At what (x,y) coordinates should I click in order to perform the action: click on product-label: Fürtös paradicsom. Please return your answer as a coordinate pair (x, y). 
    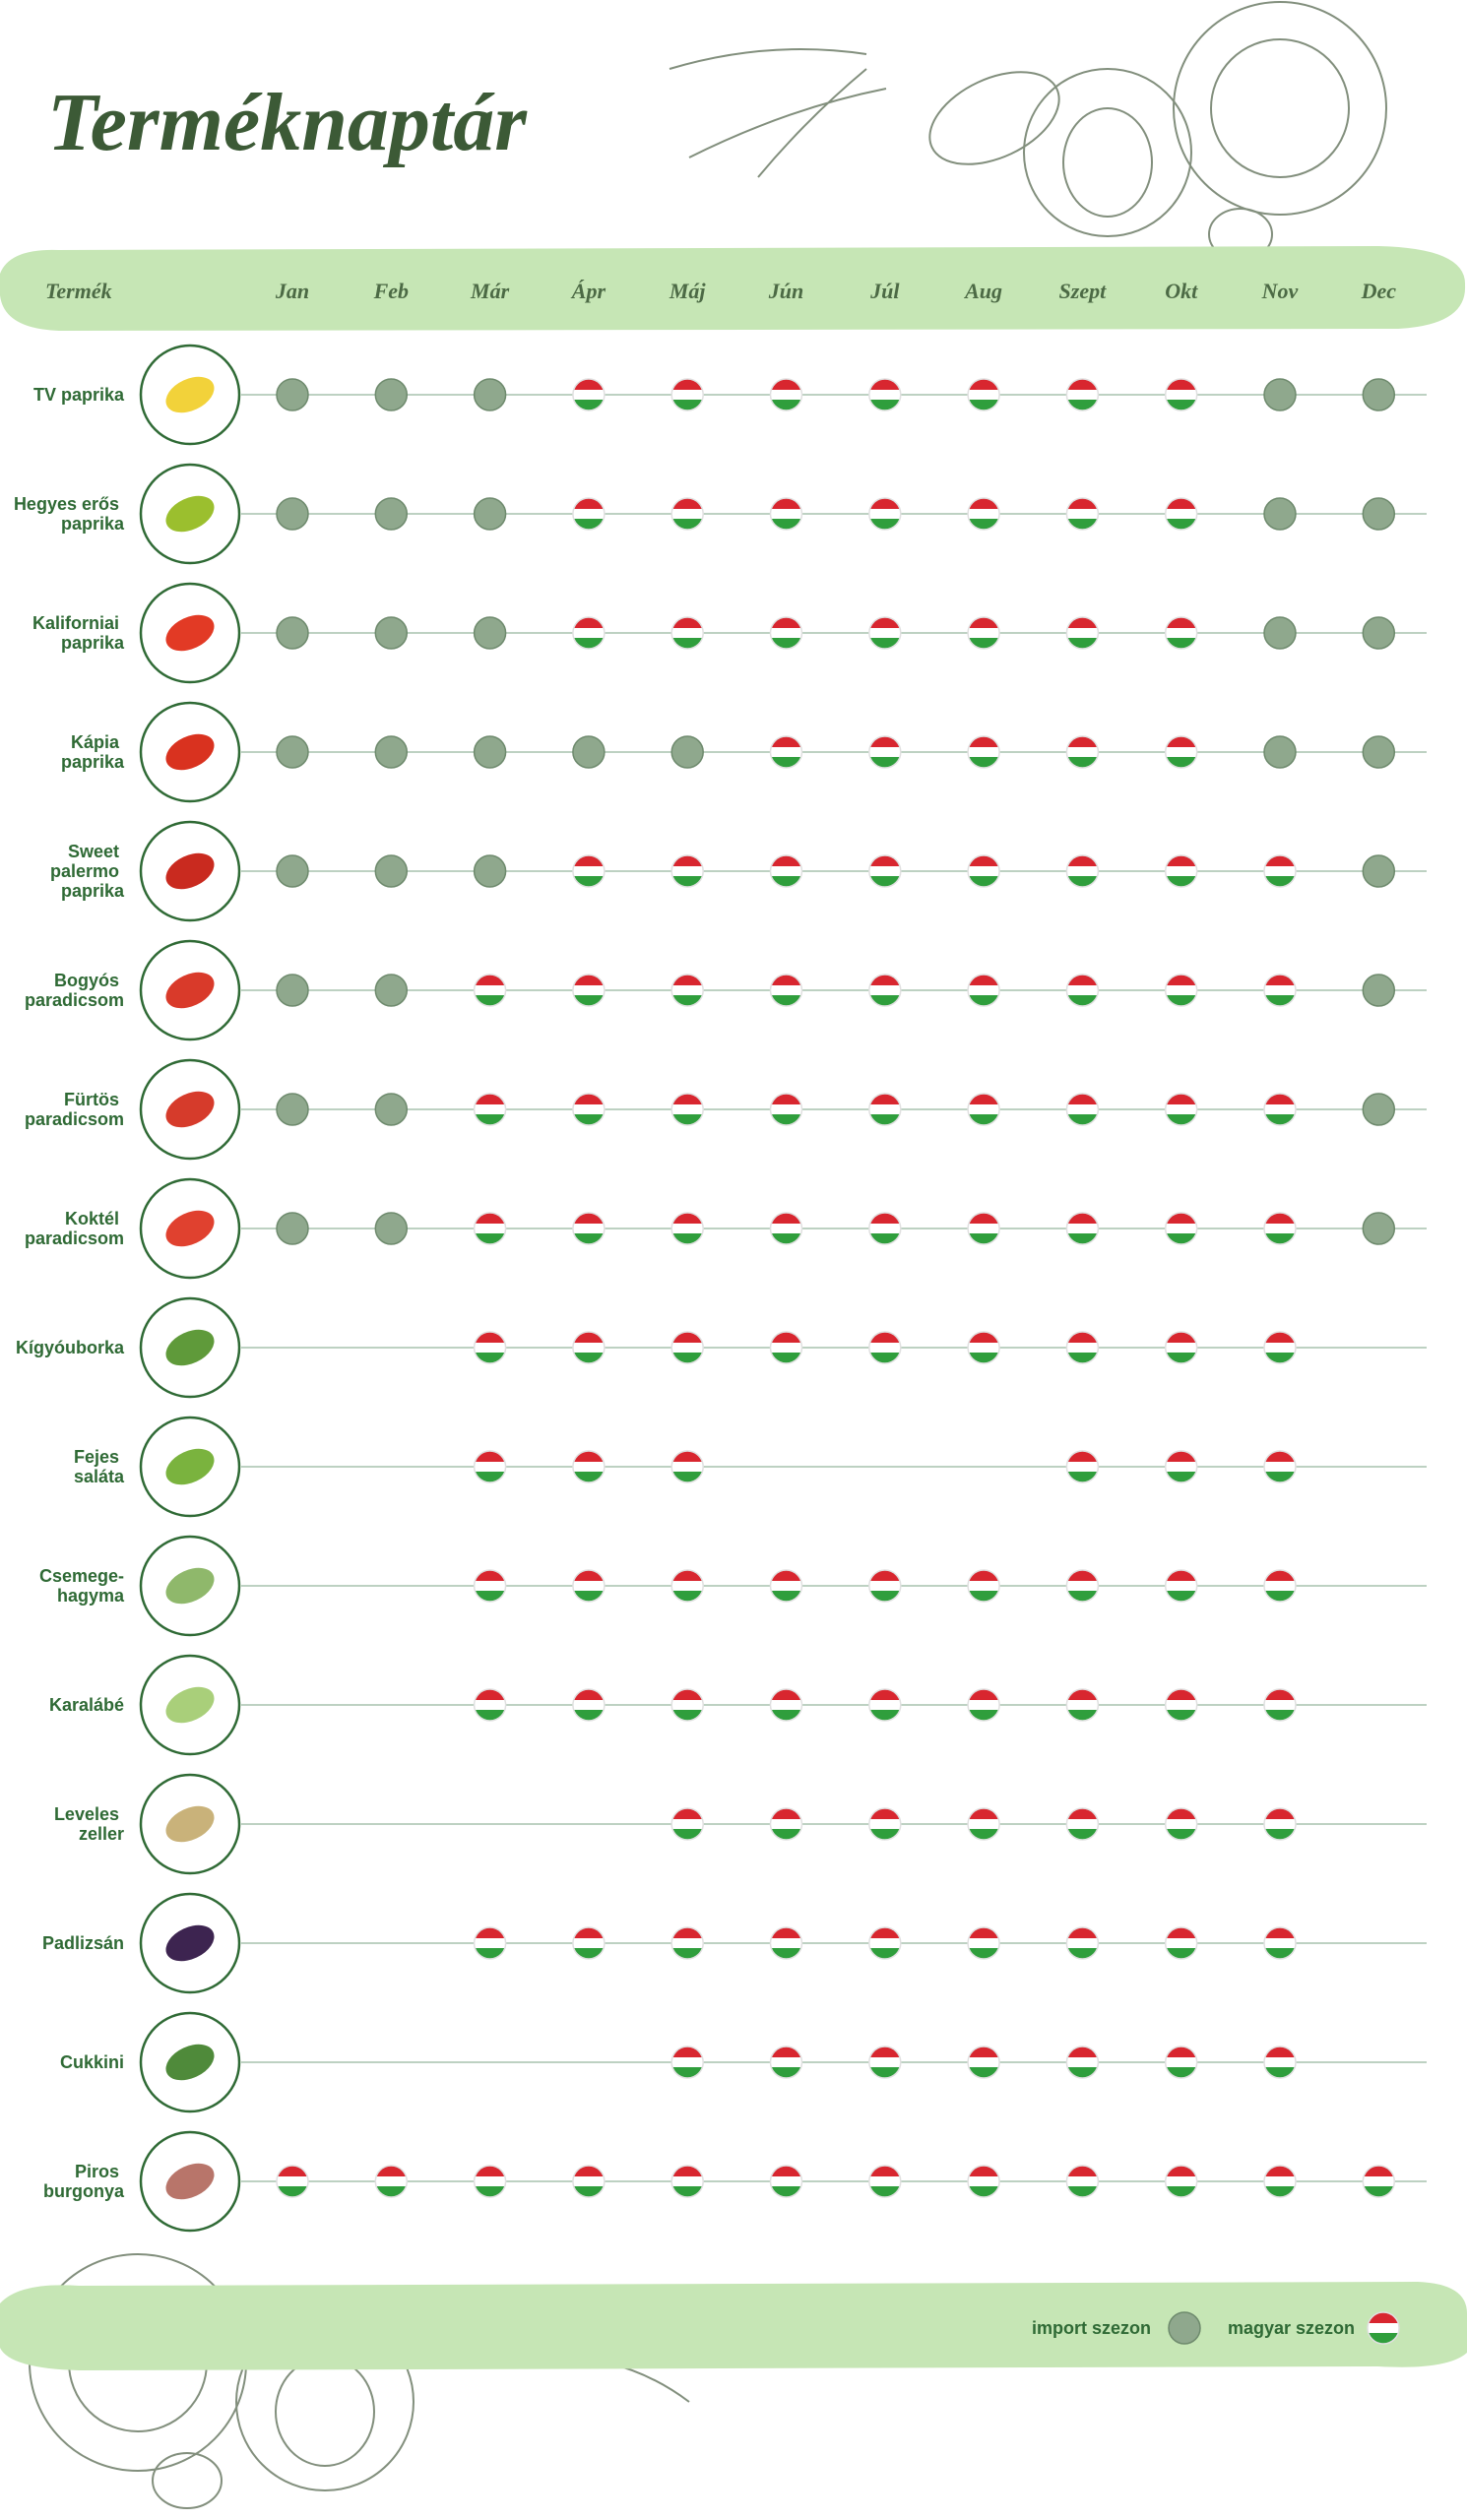
    Looking at the image, I should click on (74, 1109).